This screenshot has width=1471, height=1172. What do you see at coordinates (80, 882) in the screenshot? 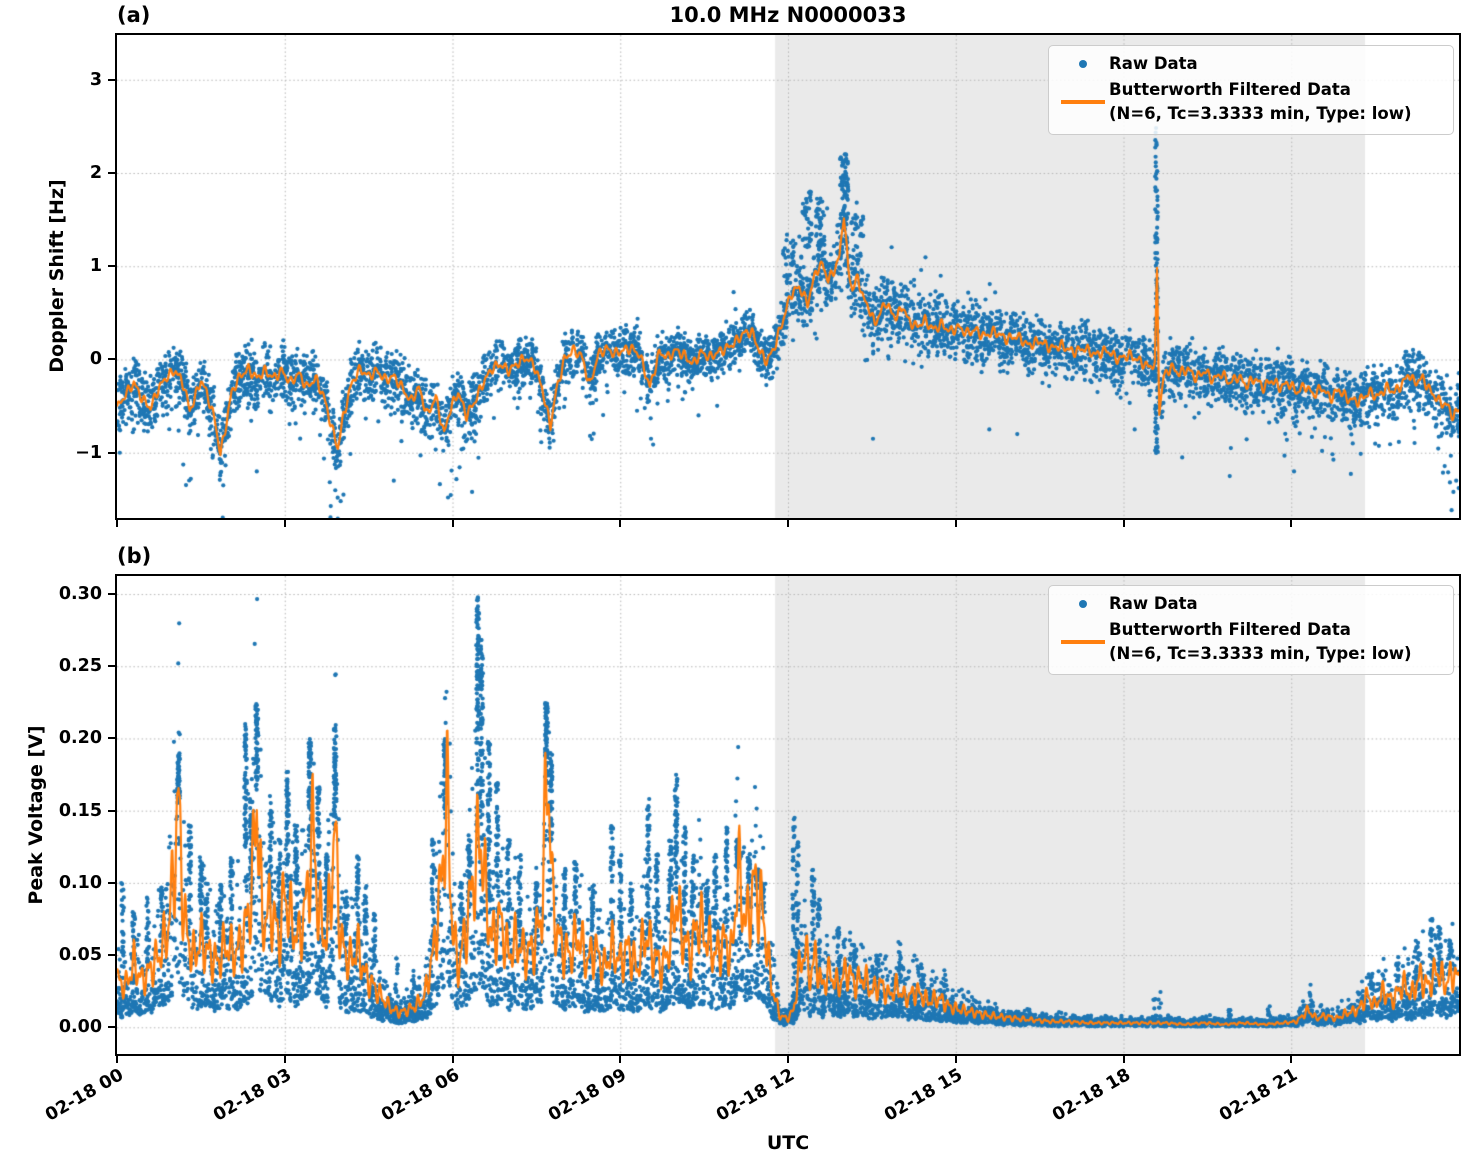
I see `y-tick-label: 0.10` at bounding box center [80, 882].